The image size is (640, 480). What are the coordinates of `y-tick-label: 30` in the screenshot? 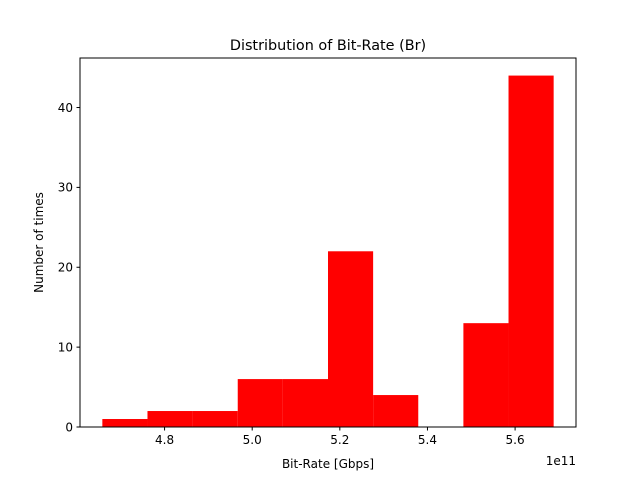 It's located at (65, 188).